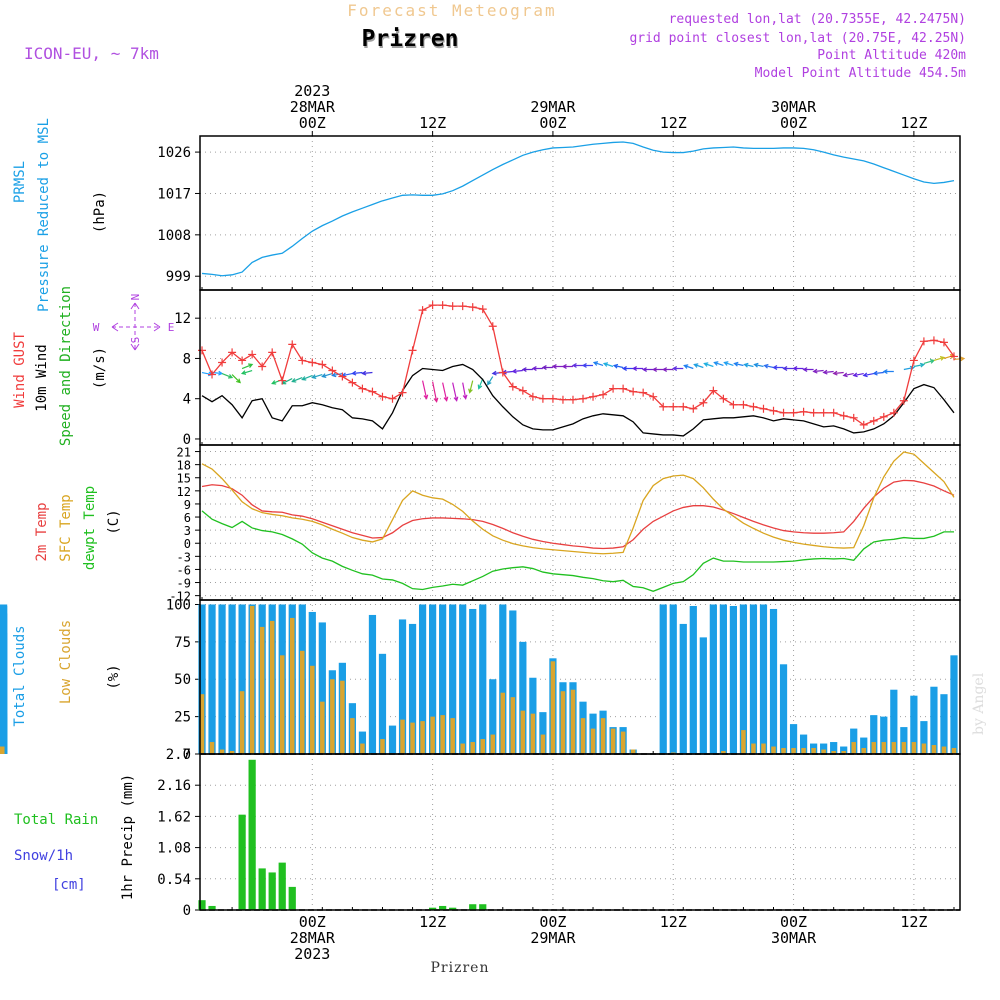  What do you see at coordinates (20, 182) in the screenshot?
I see `pressure-label-1: PRMSL` at bounding box center [20, 182].